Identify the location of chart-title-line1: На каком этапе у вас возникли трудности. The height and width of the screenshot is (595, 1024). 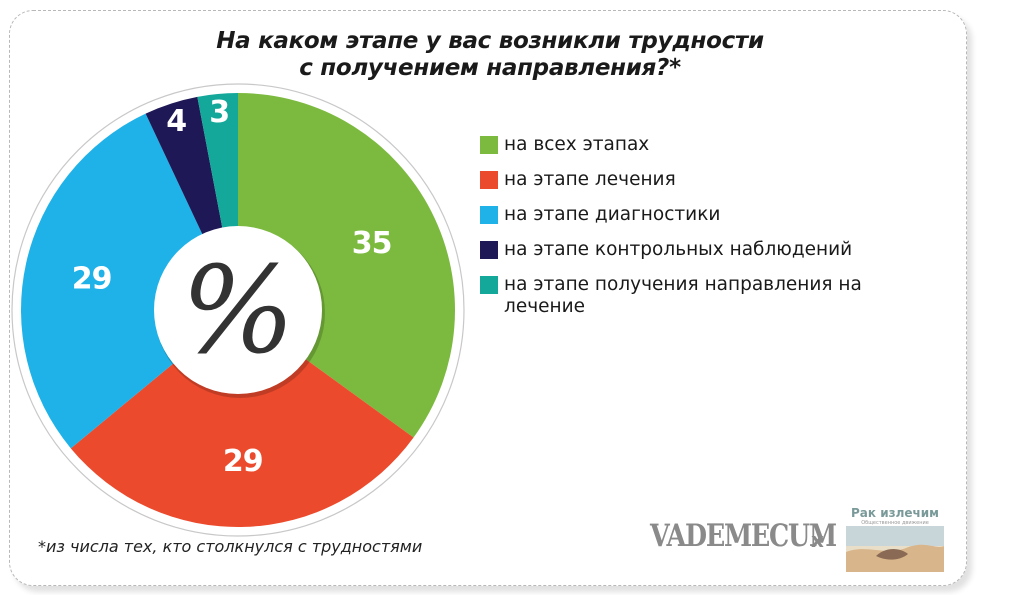
(490, 41).